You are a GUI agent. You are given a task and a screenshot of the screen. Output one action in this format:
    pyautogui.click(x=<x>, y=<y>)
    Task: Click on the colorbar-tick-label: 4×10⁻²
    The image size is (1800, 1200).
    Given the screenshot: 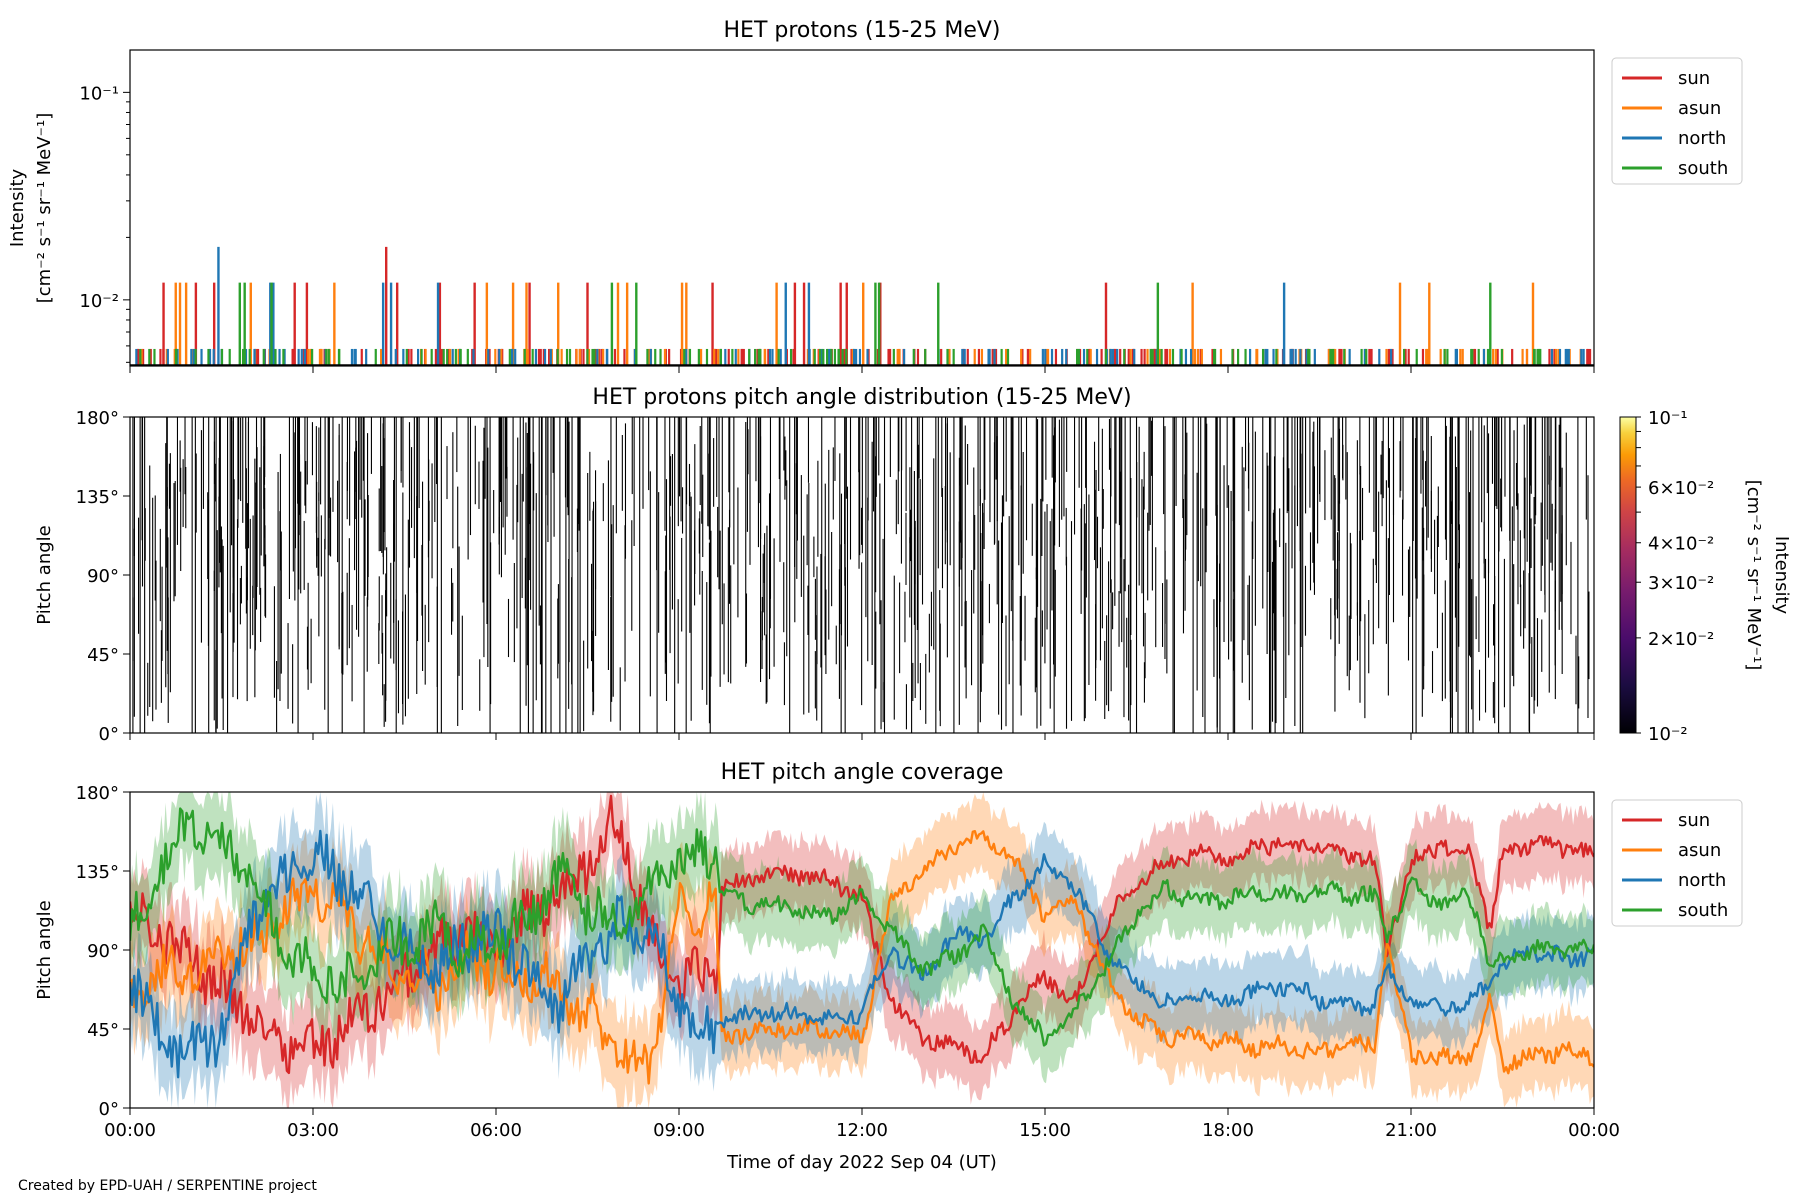 What is the action you would take?
    pyautogui.click(x=1681, y=544)
    